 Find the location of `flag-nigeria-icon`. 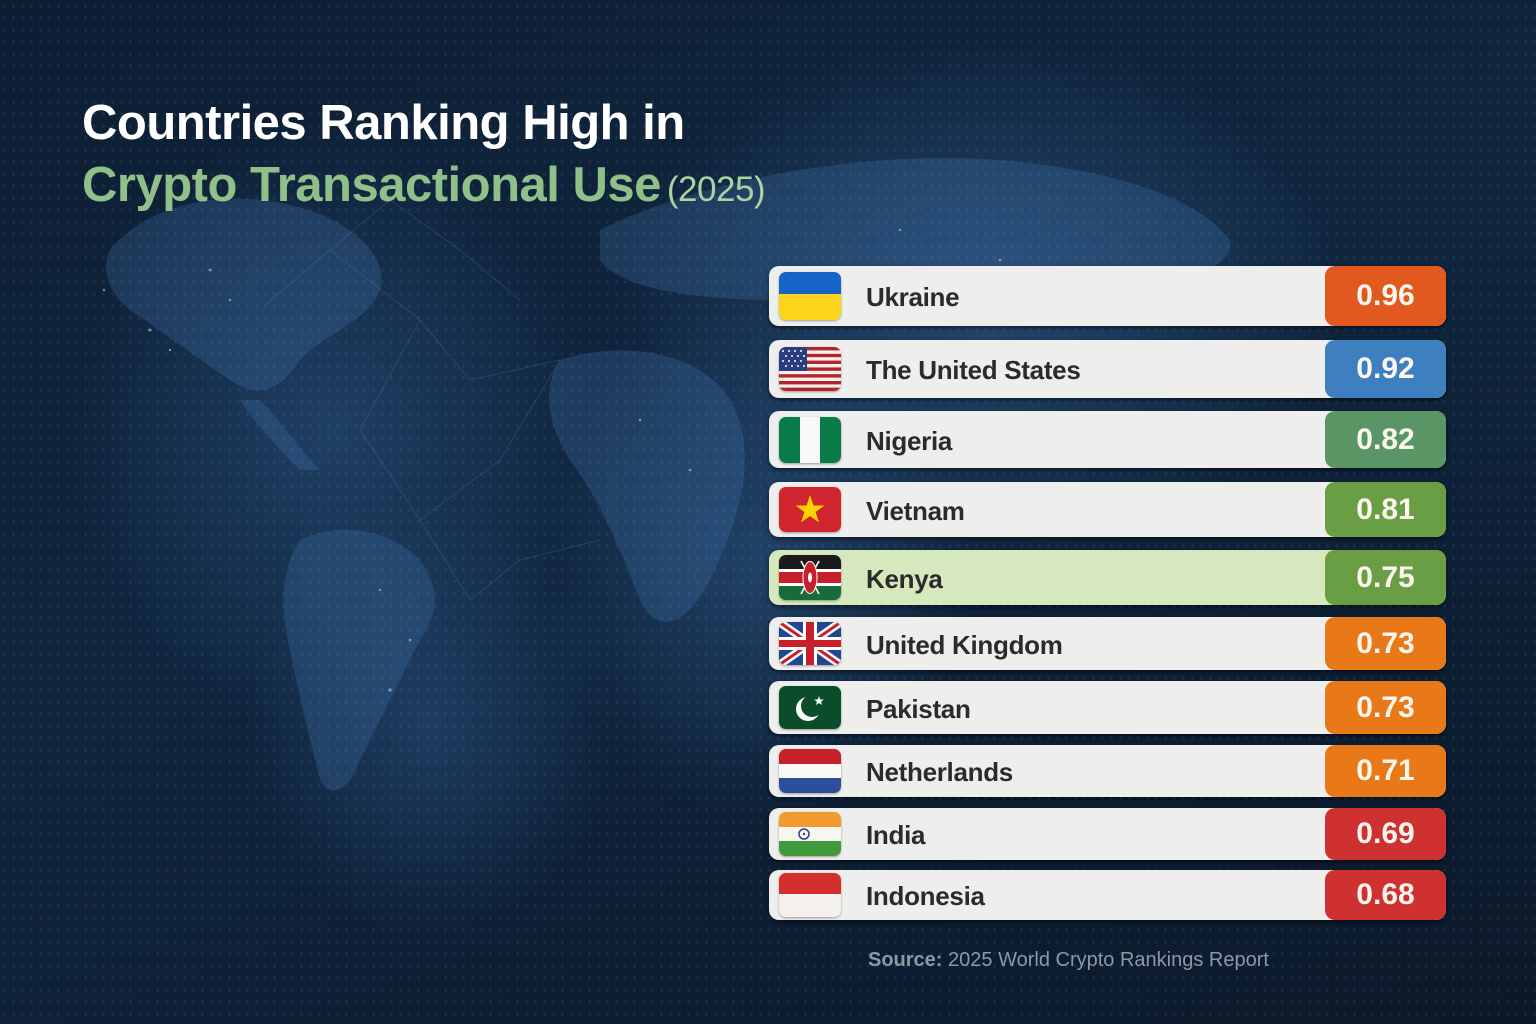

flag-nigeria-icon is located at coordinates (810, 440).